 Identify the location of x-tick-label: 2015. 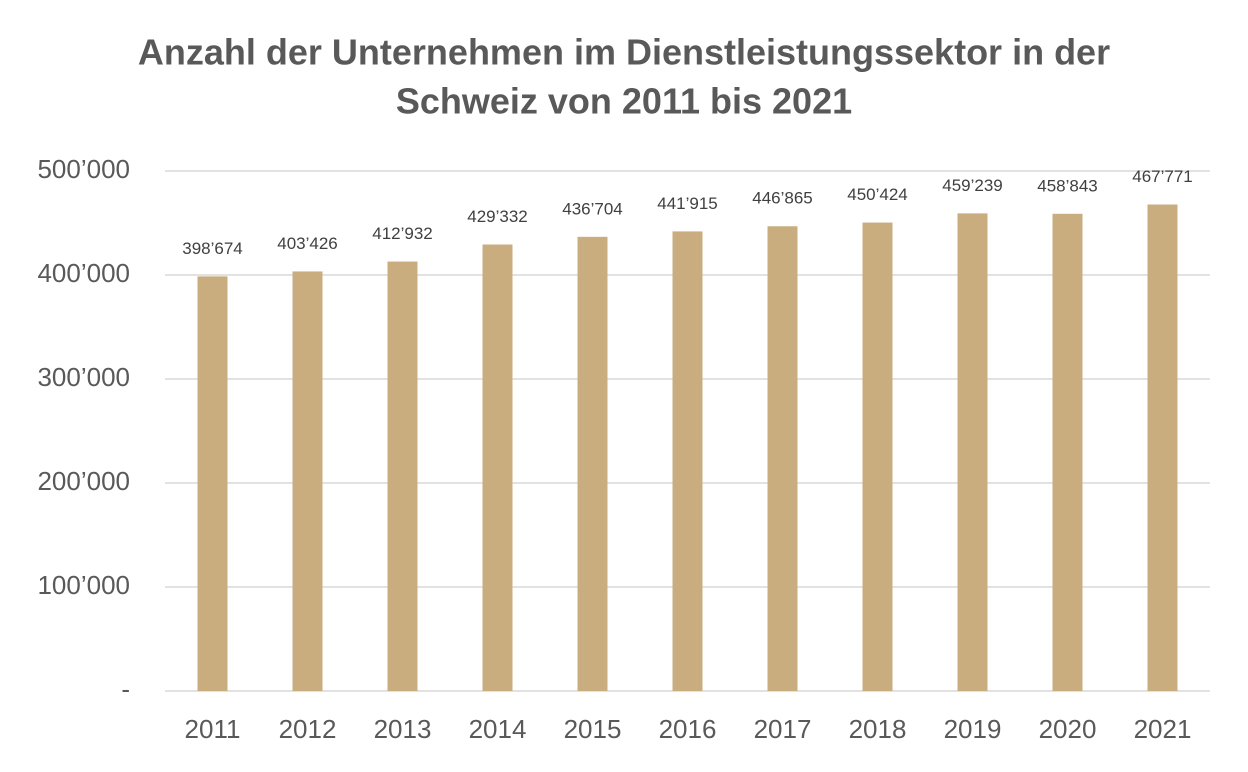
(593, 729).